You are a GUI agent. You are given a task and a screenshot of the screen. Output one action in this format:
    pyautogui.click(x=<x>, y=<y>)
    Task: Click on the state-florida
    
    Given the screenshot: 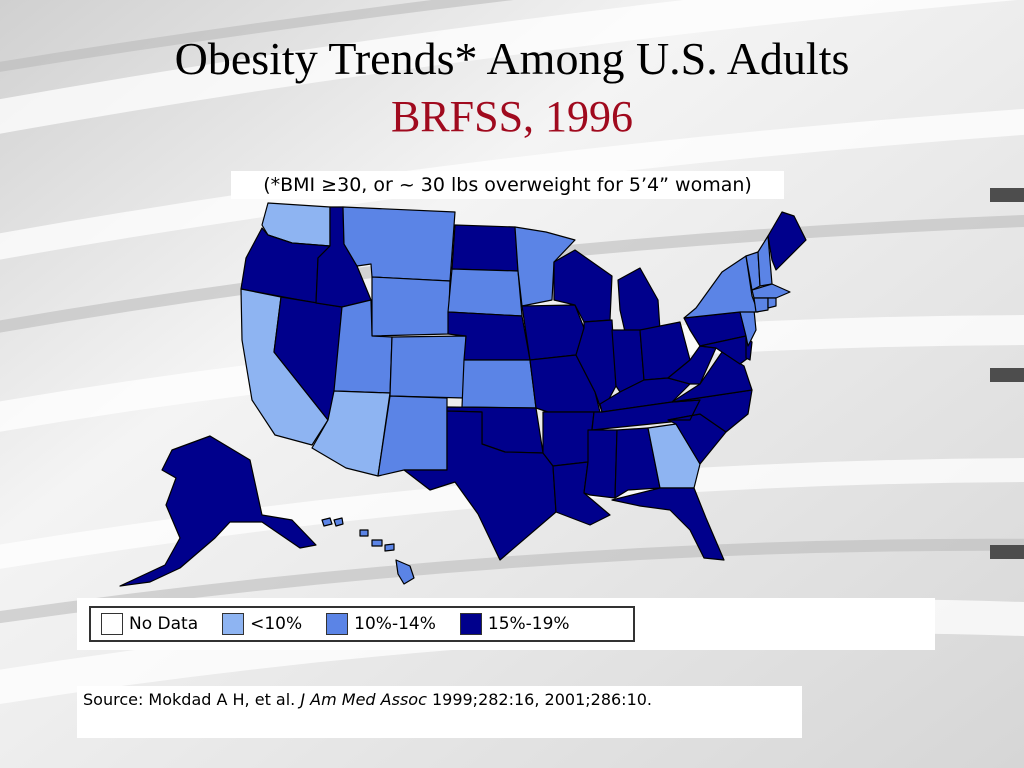 What is the action you would take?
    pyautogui.click(x=668, y=524)
    